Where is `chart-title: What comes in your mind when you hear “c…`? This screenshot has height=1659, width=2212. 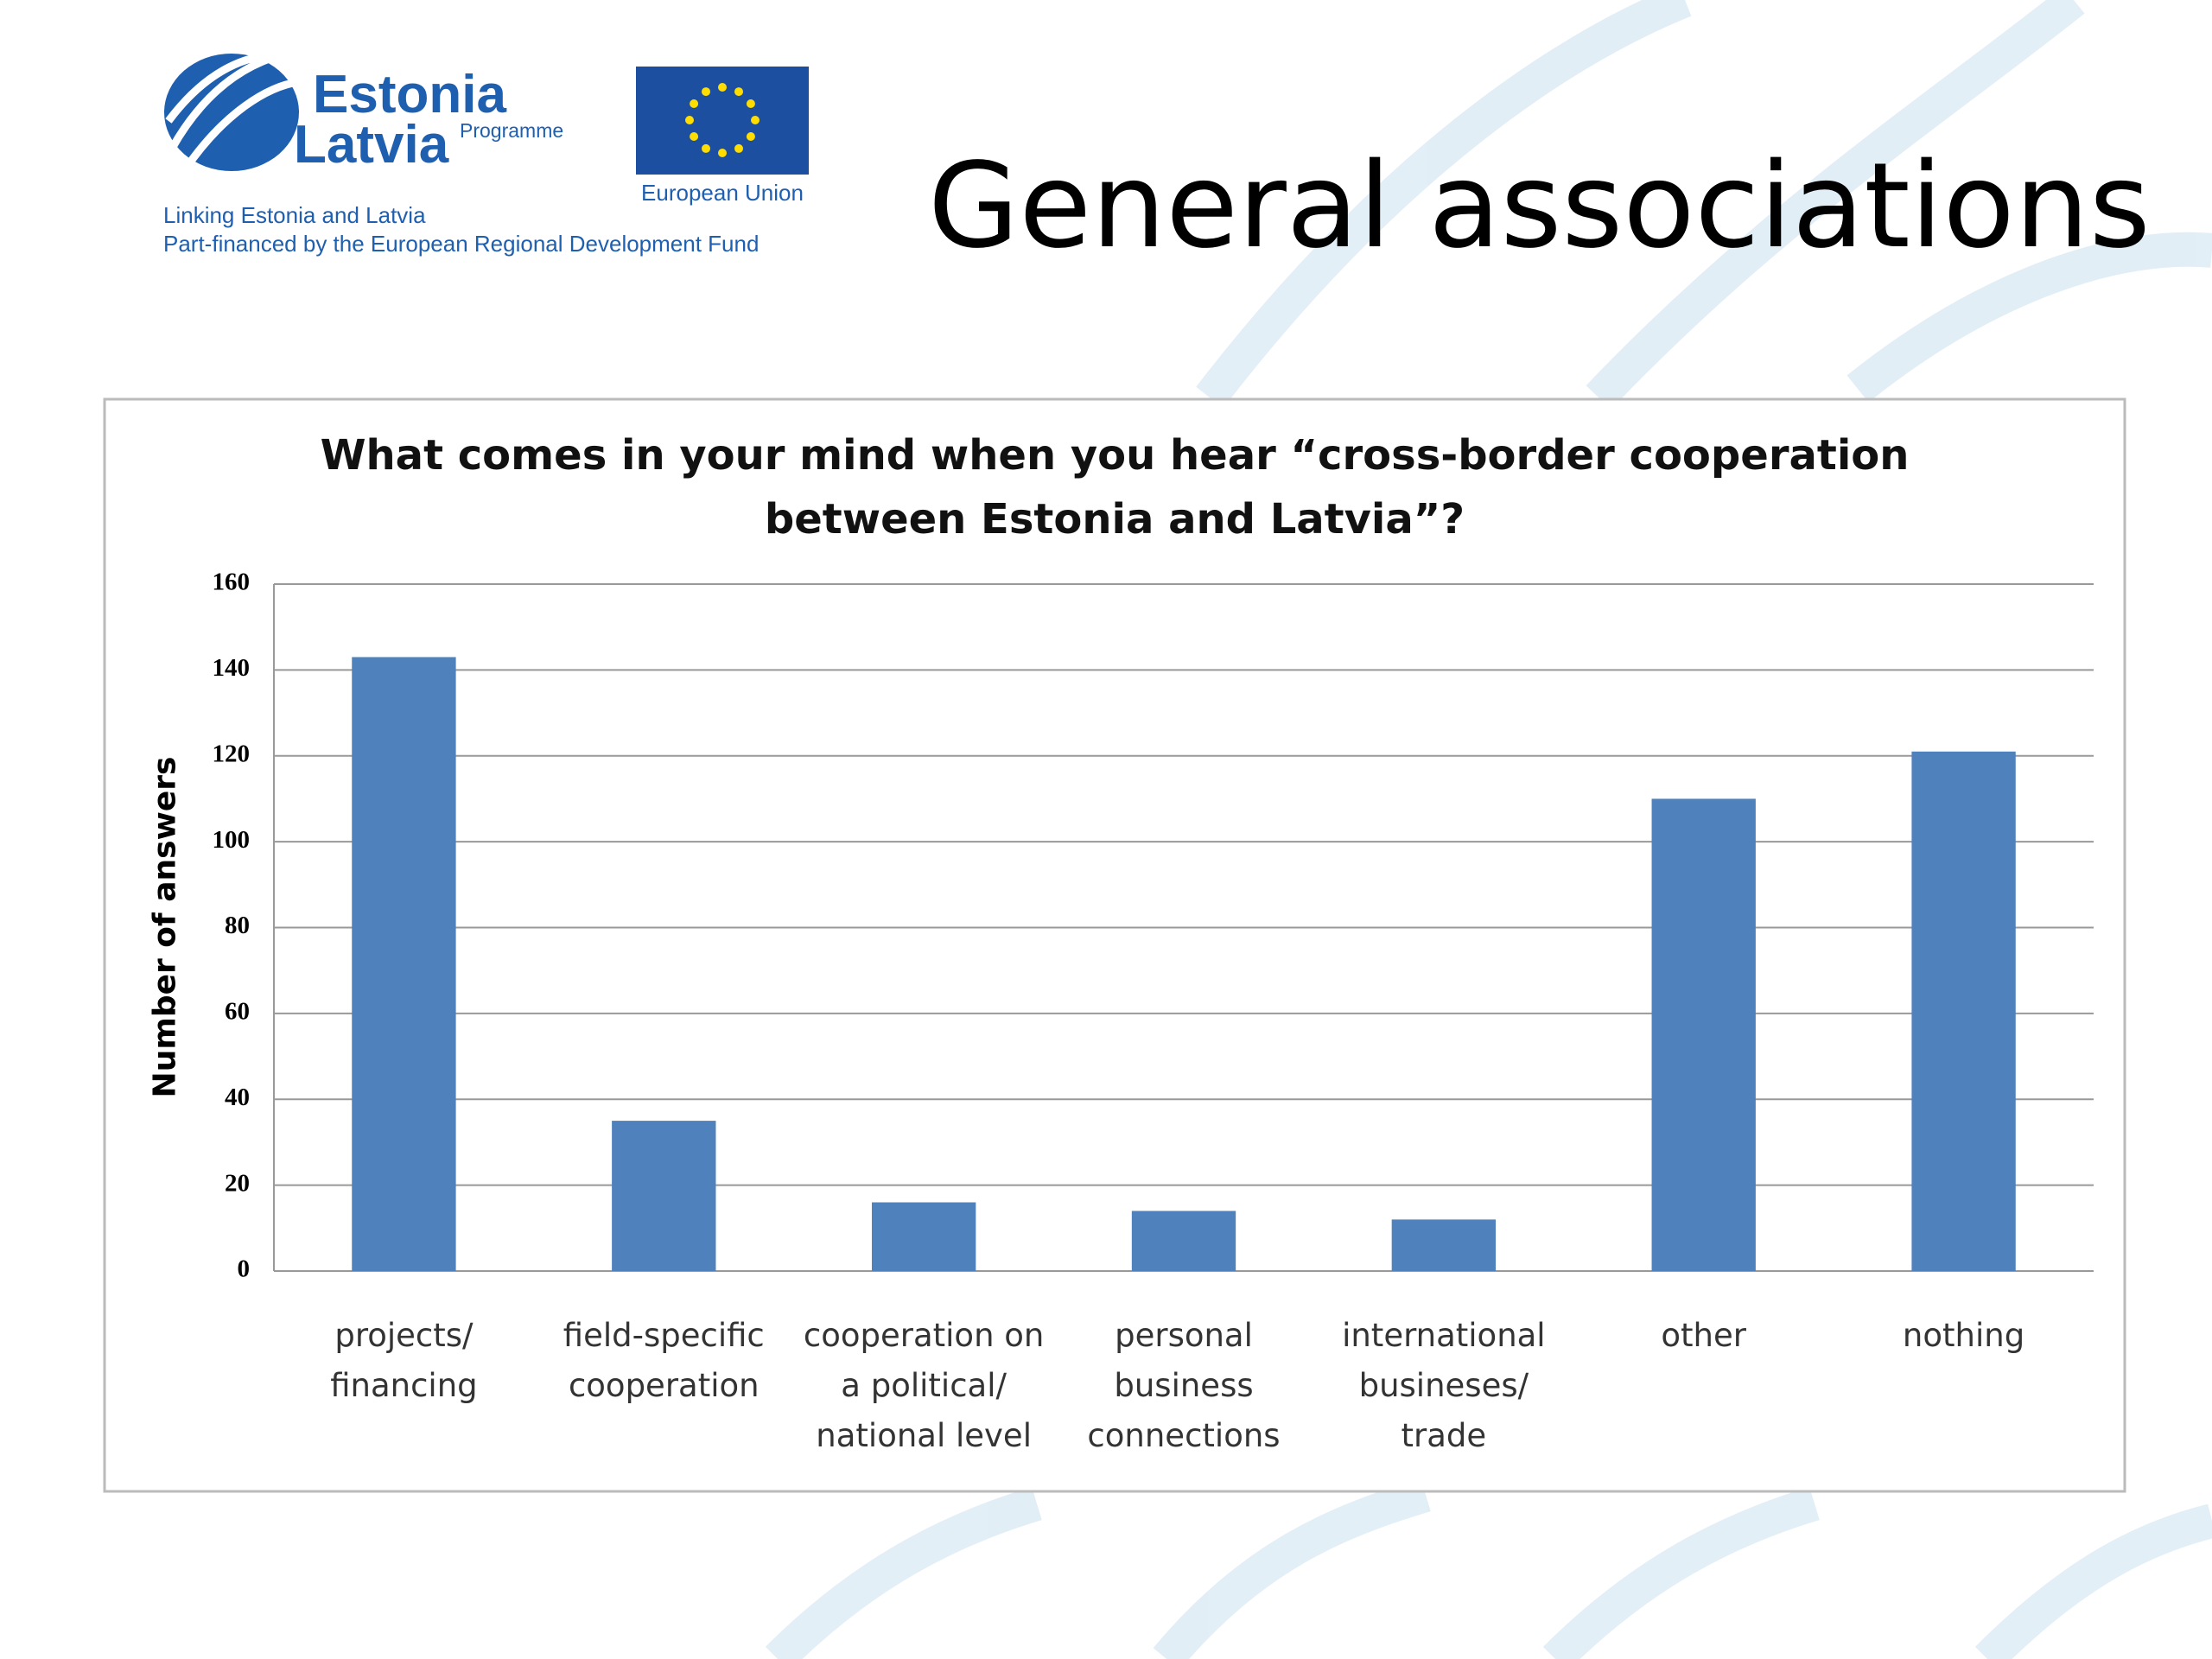
chart-title: What comes in your mind when you hear “c… is located at coordinates (1115, 487).